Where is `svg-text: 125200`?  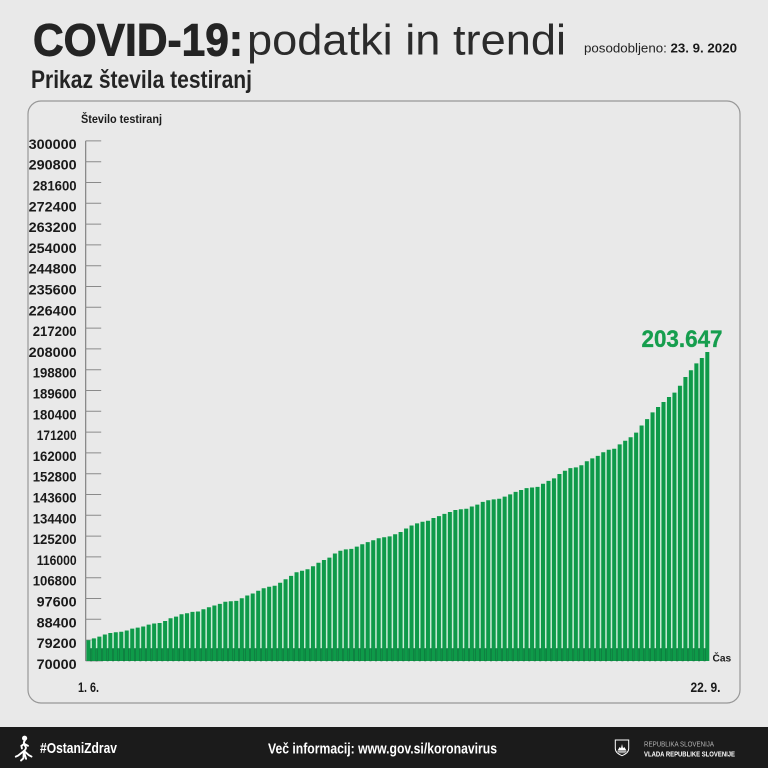 svg-text: 125200 is located at coordinates (55, 539).